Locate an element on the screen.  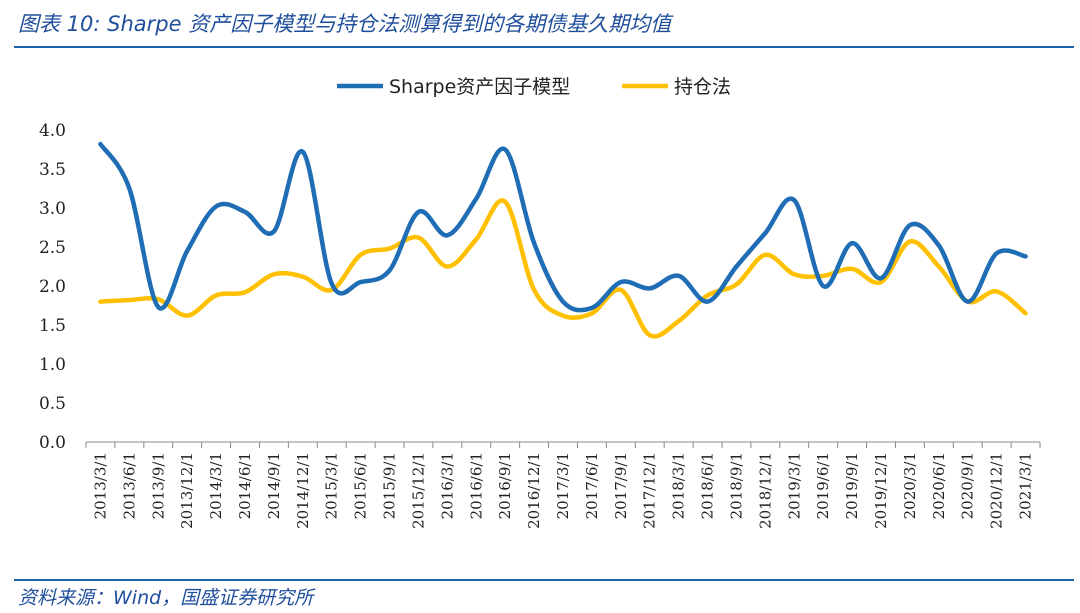
x-tick-label: 2015/3/1 is located at coordinates (332, 485).